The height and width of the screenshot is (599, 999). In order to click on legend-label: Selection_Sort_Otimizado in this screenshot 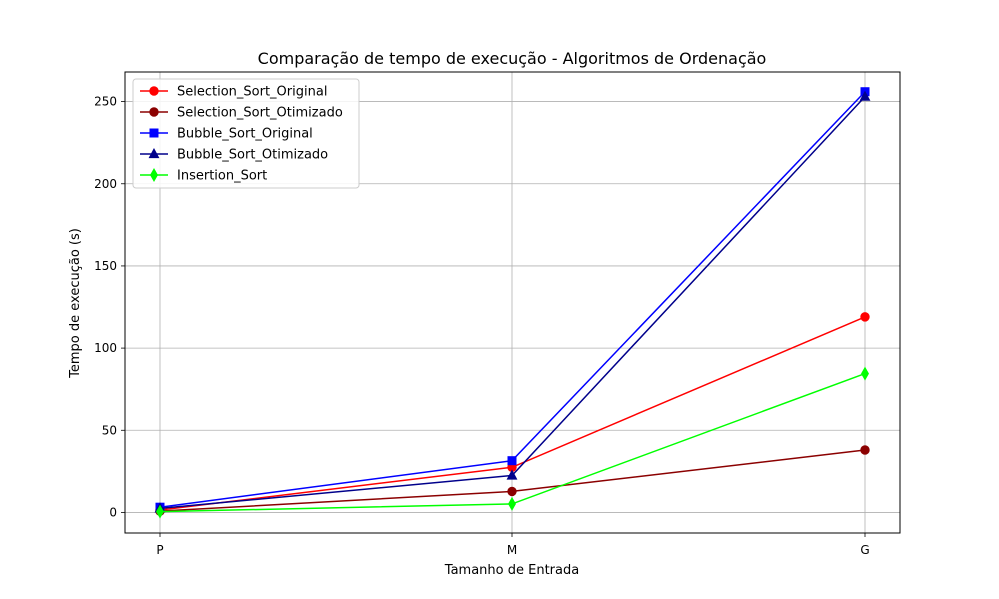, I will do `click(260, 113)`.